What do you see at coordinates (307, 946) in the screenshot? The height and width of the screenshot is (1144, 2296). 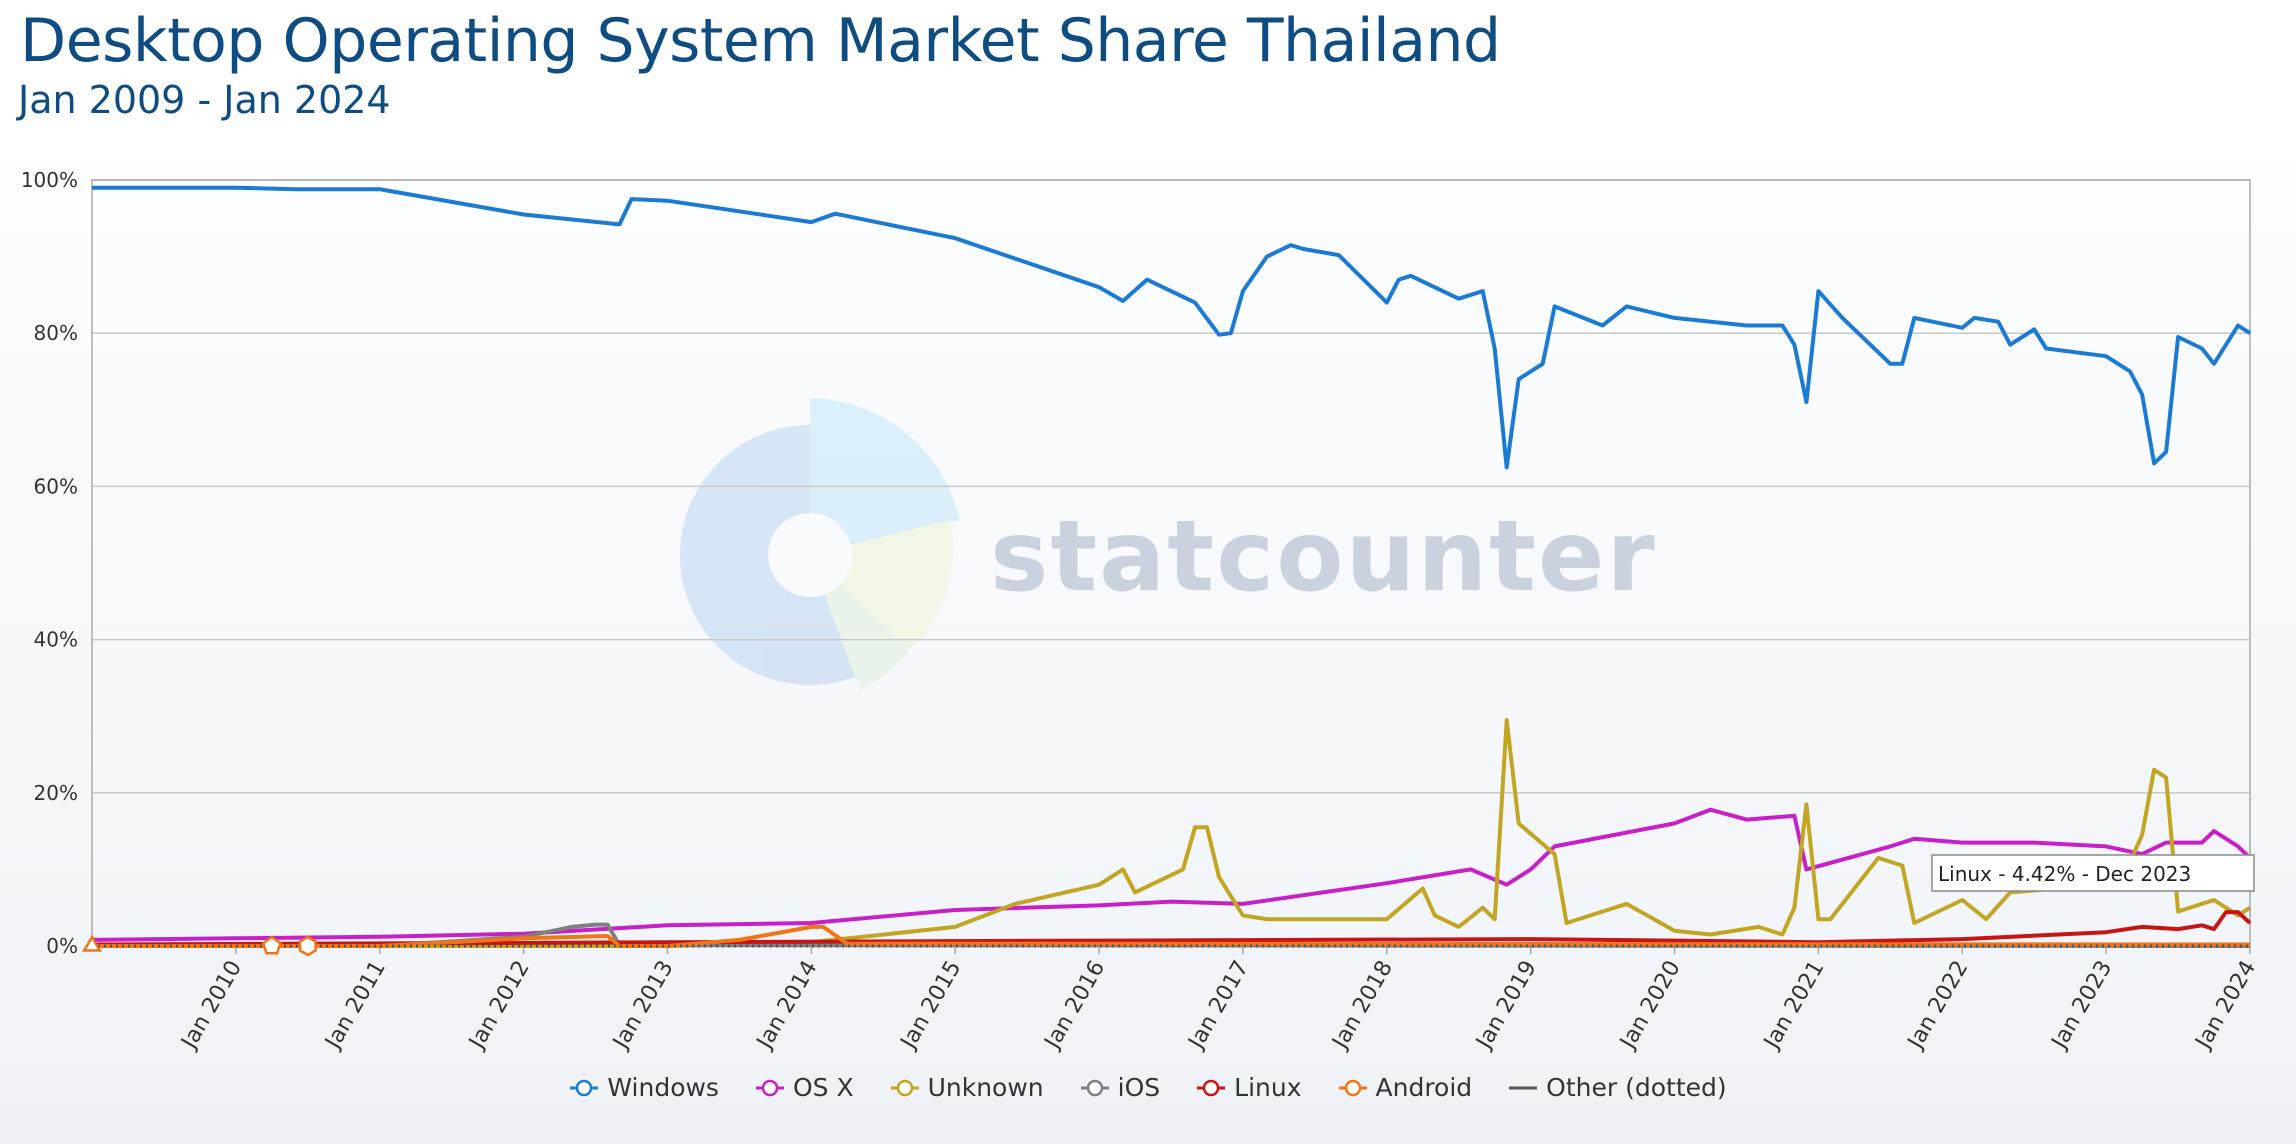 I see `hexagon-marker` at bounding box center [307, 946].